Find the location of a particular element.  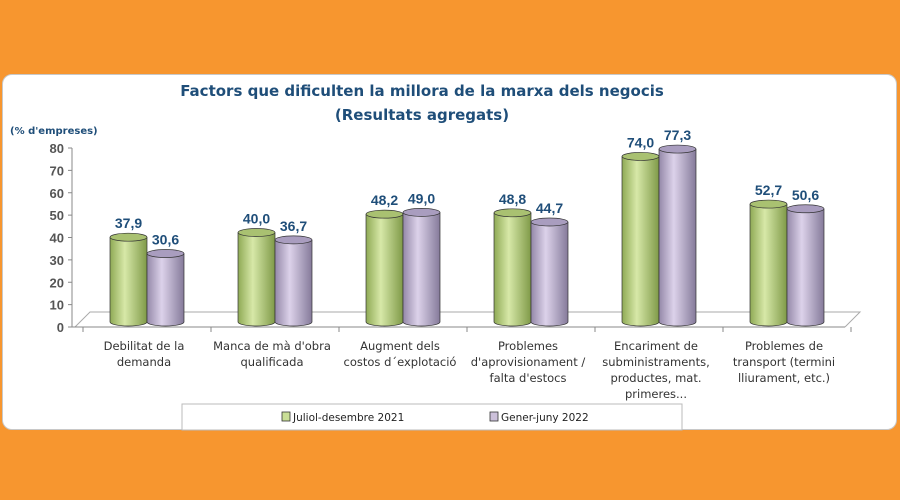

category-label: demanda is located at coordinates (144, 362).